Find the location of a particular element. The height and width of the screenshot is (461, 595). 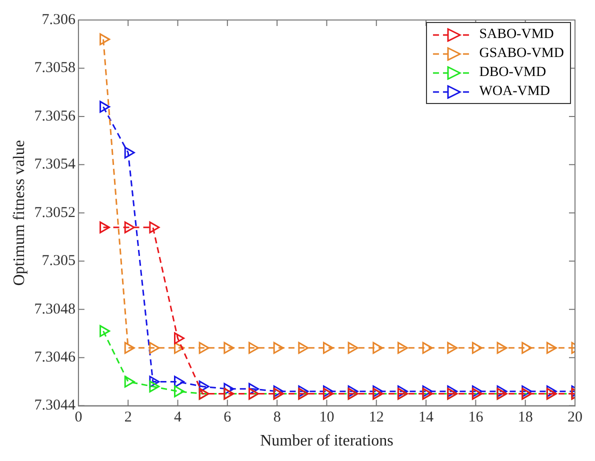

y-tick-label: 7.3048 is located at coordinates (55, 309).